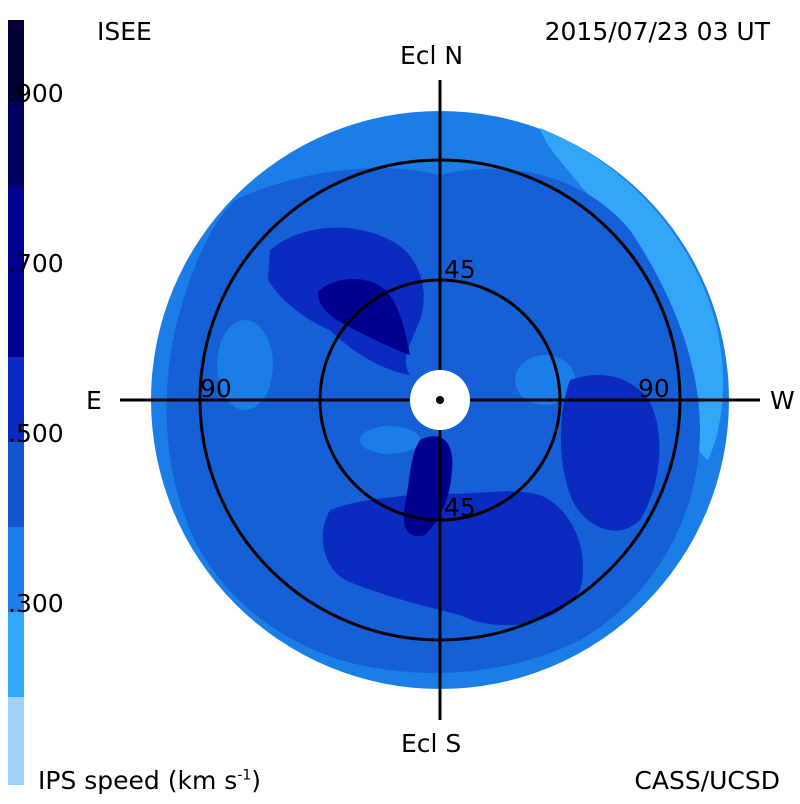 The image size is (800, 804). I want to click on colorbar, so click(16, 402).